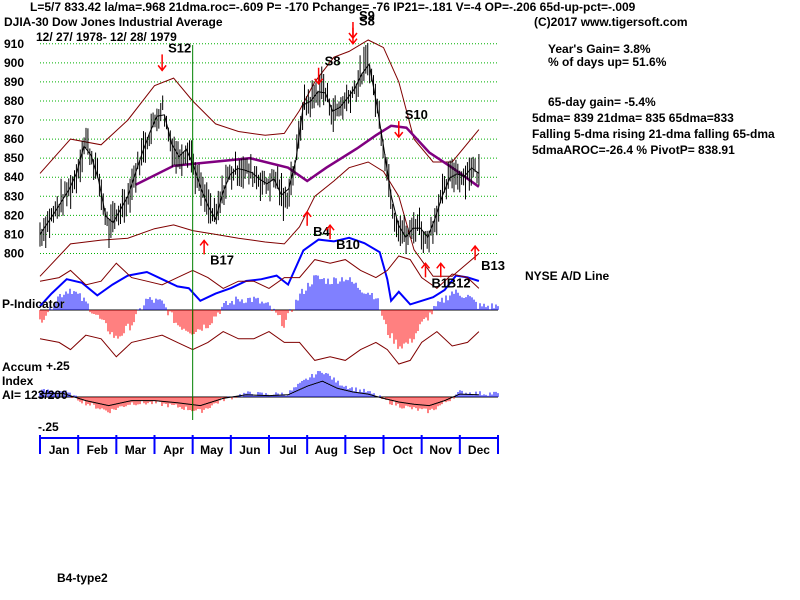 Image resolution: width=800 pixels, height=600 pixels. Describe the element at coordinates (179, 47) in the screenshot. I see `signal-label-S12: S12` at that location.